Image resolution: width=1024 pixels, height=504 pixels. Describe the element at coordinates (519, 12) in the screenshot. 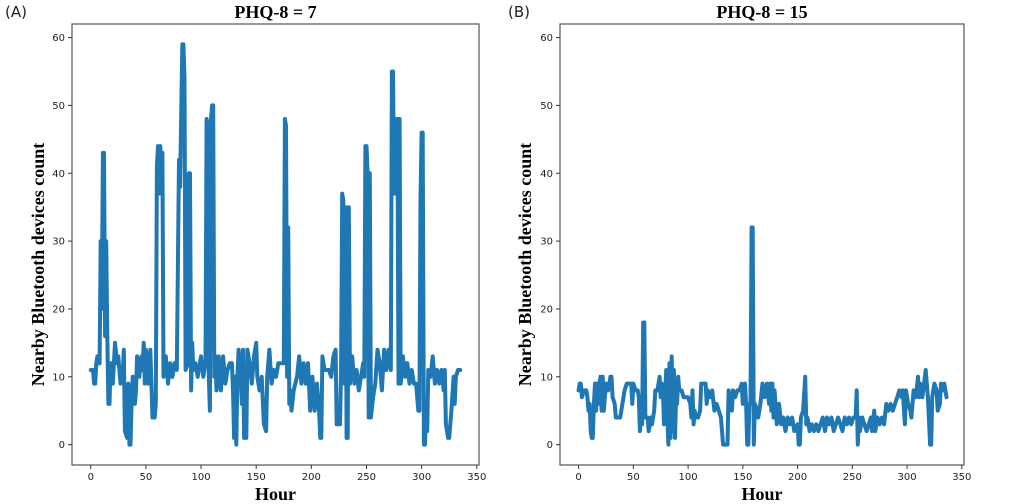

I see `panel-label: (B)` at that location.